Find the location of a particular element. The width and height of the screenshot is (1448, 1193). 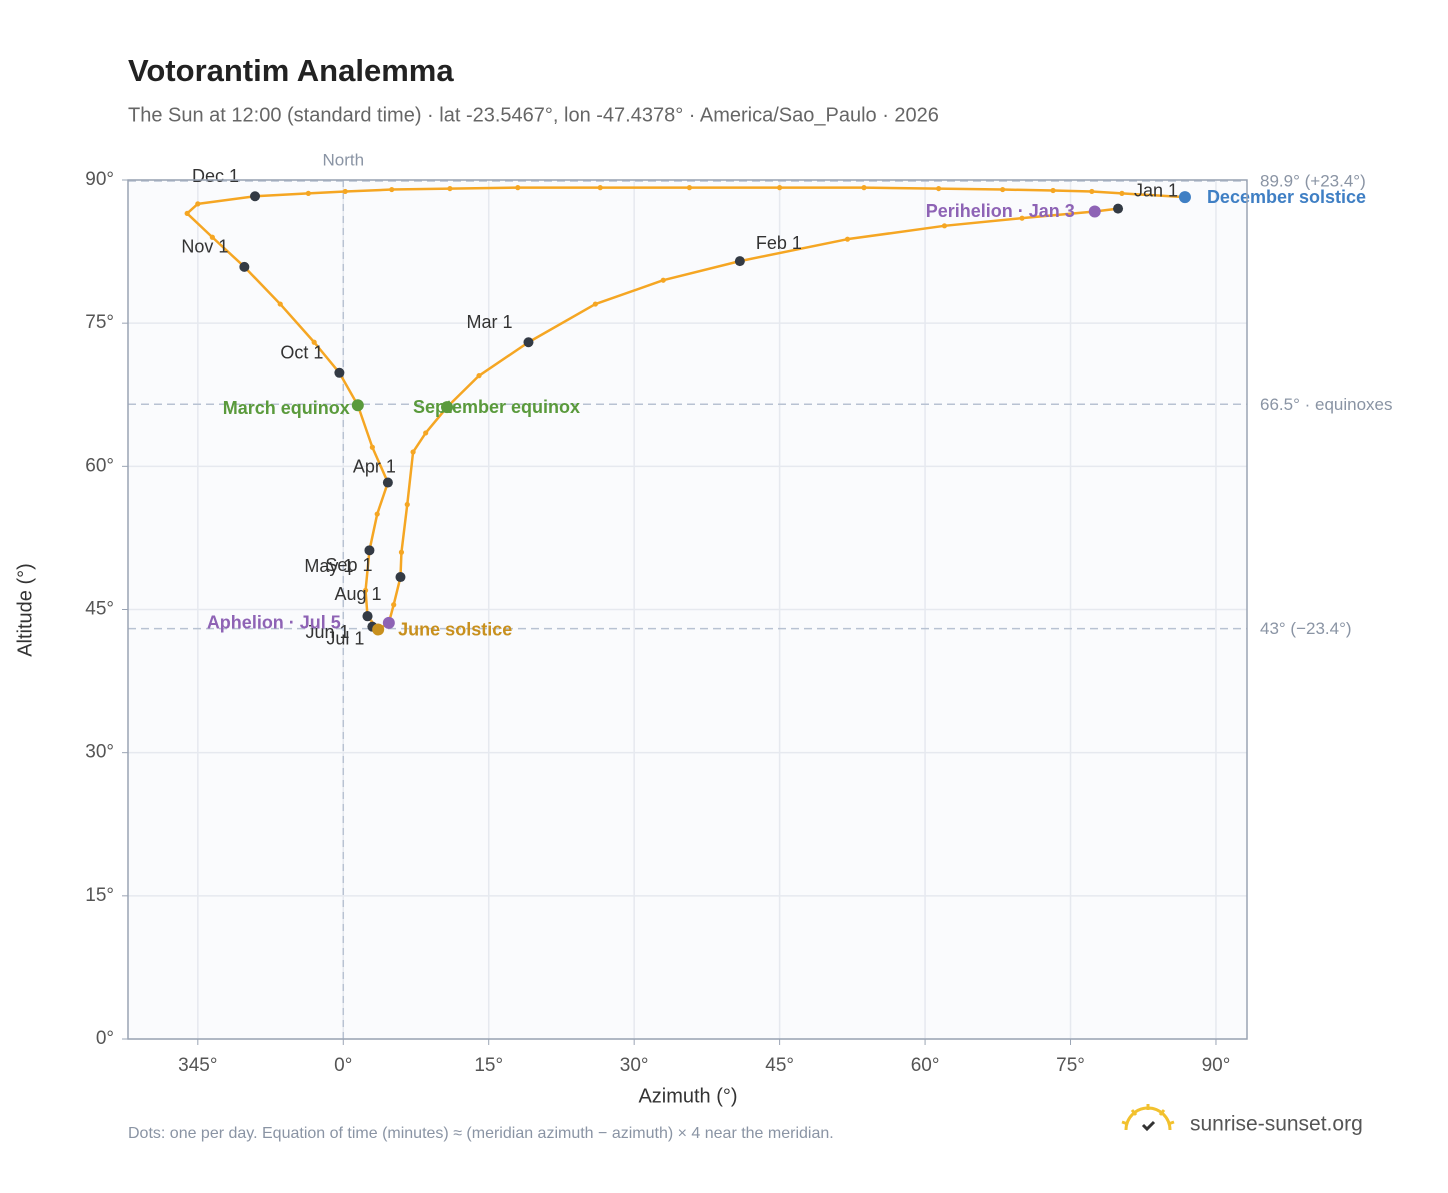

y-tick-label: 60° is located at coordinates (99, 465).